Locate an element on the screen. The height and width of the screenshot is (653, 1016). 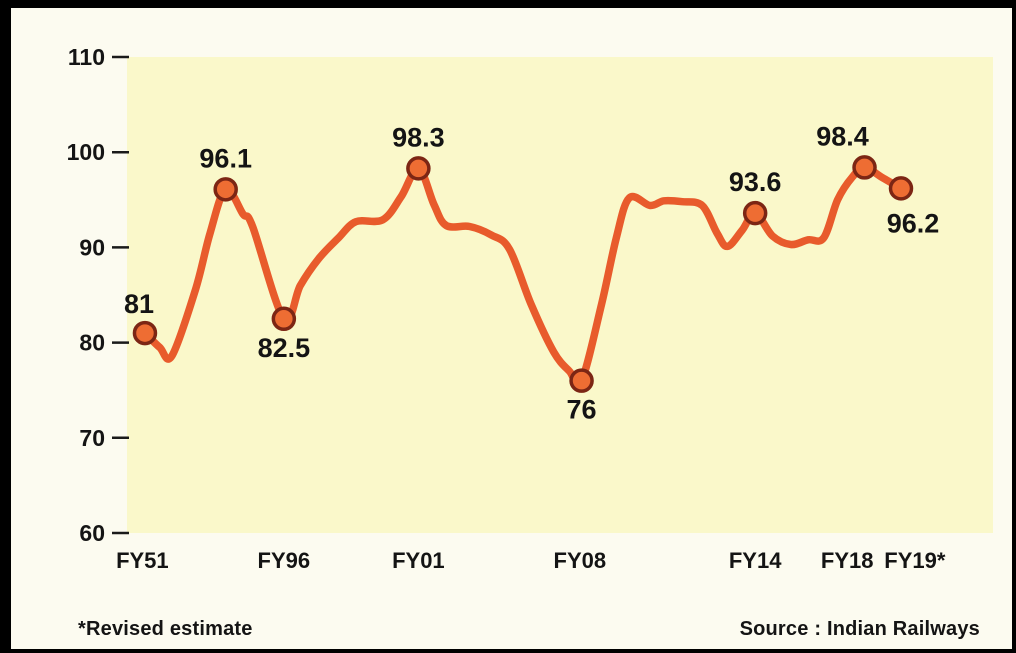
y-tick-label: 70 is located at coordinates (92, 438).